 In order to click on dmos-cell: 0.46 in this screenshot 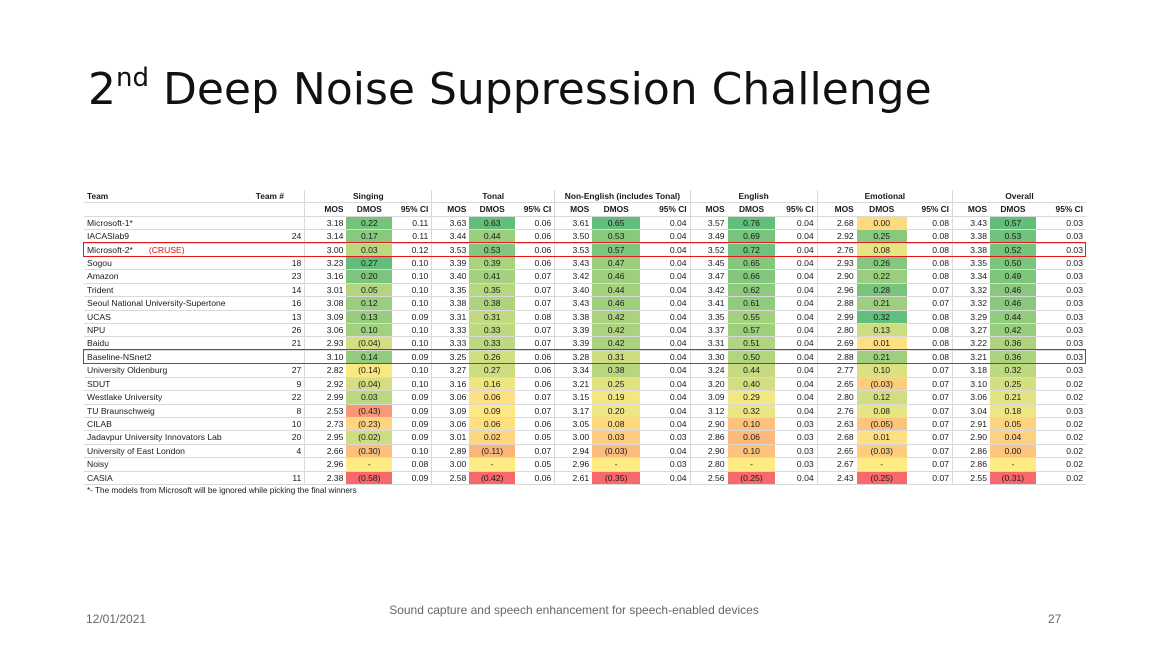, I will do `click(616, 276)`.